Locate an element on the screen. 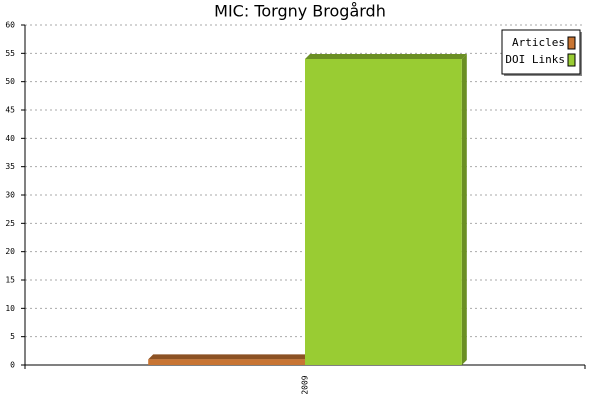  y-tick-label: 15 is located at coordinates (10, 280).